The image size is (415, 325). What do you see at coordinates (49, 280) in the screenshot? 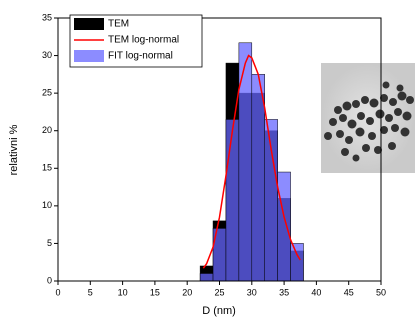
I see `y-tick-label: 0` at bounding box center [49, 280].